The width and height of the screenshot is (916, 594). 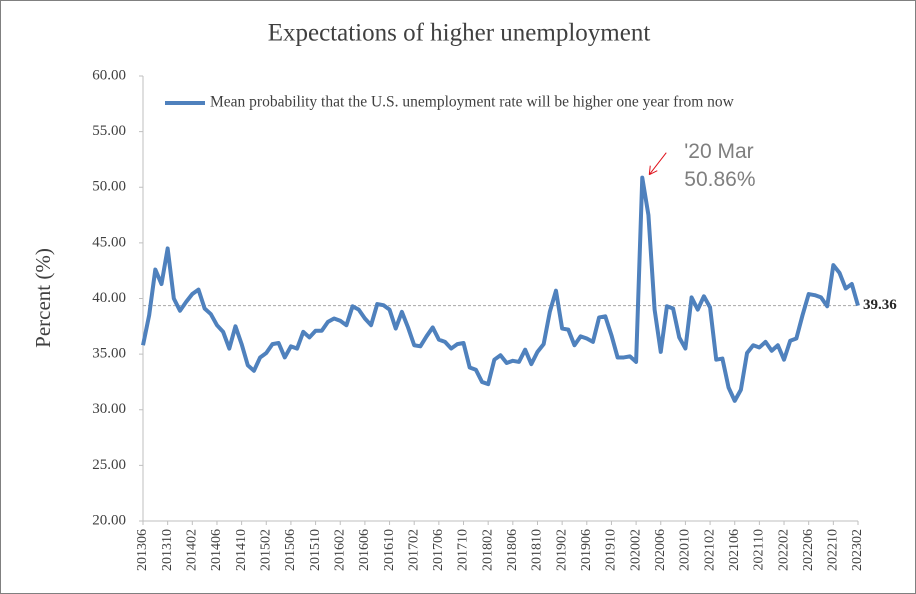 What do you see at coordinates (265, 550) in the screenshot?
I see `x-tick-label: 201502` at bounding box center [265, 550].